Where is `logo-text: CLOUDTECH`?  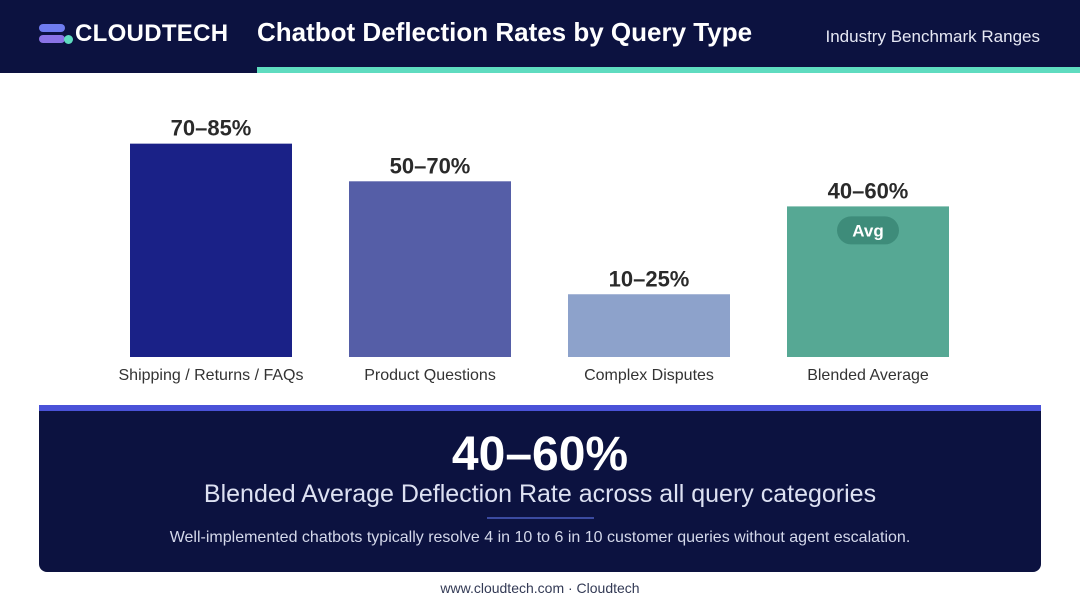
logo-text: CLOUDTECH is located at coordinates (152, 33).